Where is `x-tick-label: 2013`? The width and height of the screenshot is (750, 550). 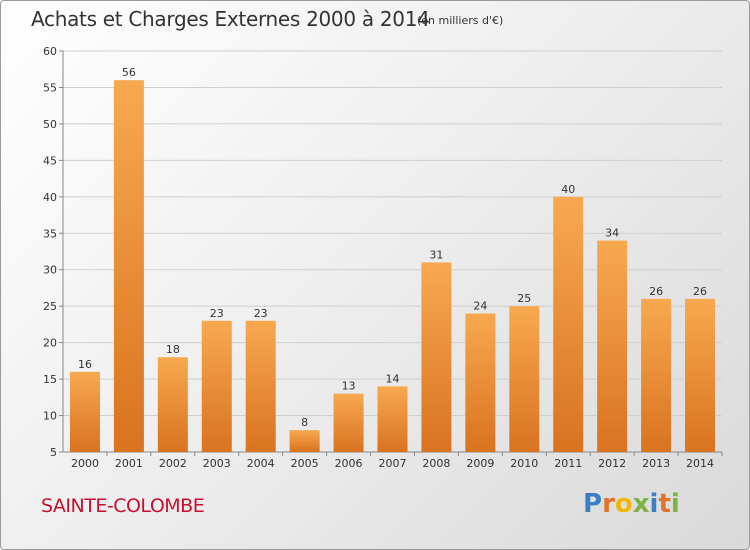
x-tick-label: 2013 is located at coordinates (656, 463).